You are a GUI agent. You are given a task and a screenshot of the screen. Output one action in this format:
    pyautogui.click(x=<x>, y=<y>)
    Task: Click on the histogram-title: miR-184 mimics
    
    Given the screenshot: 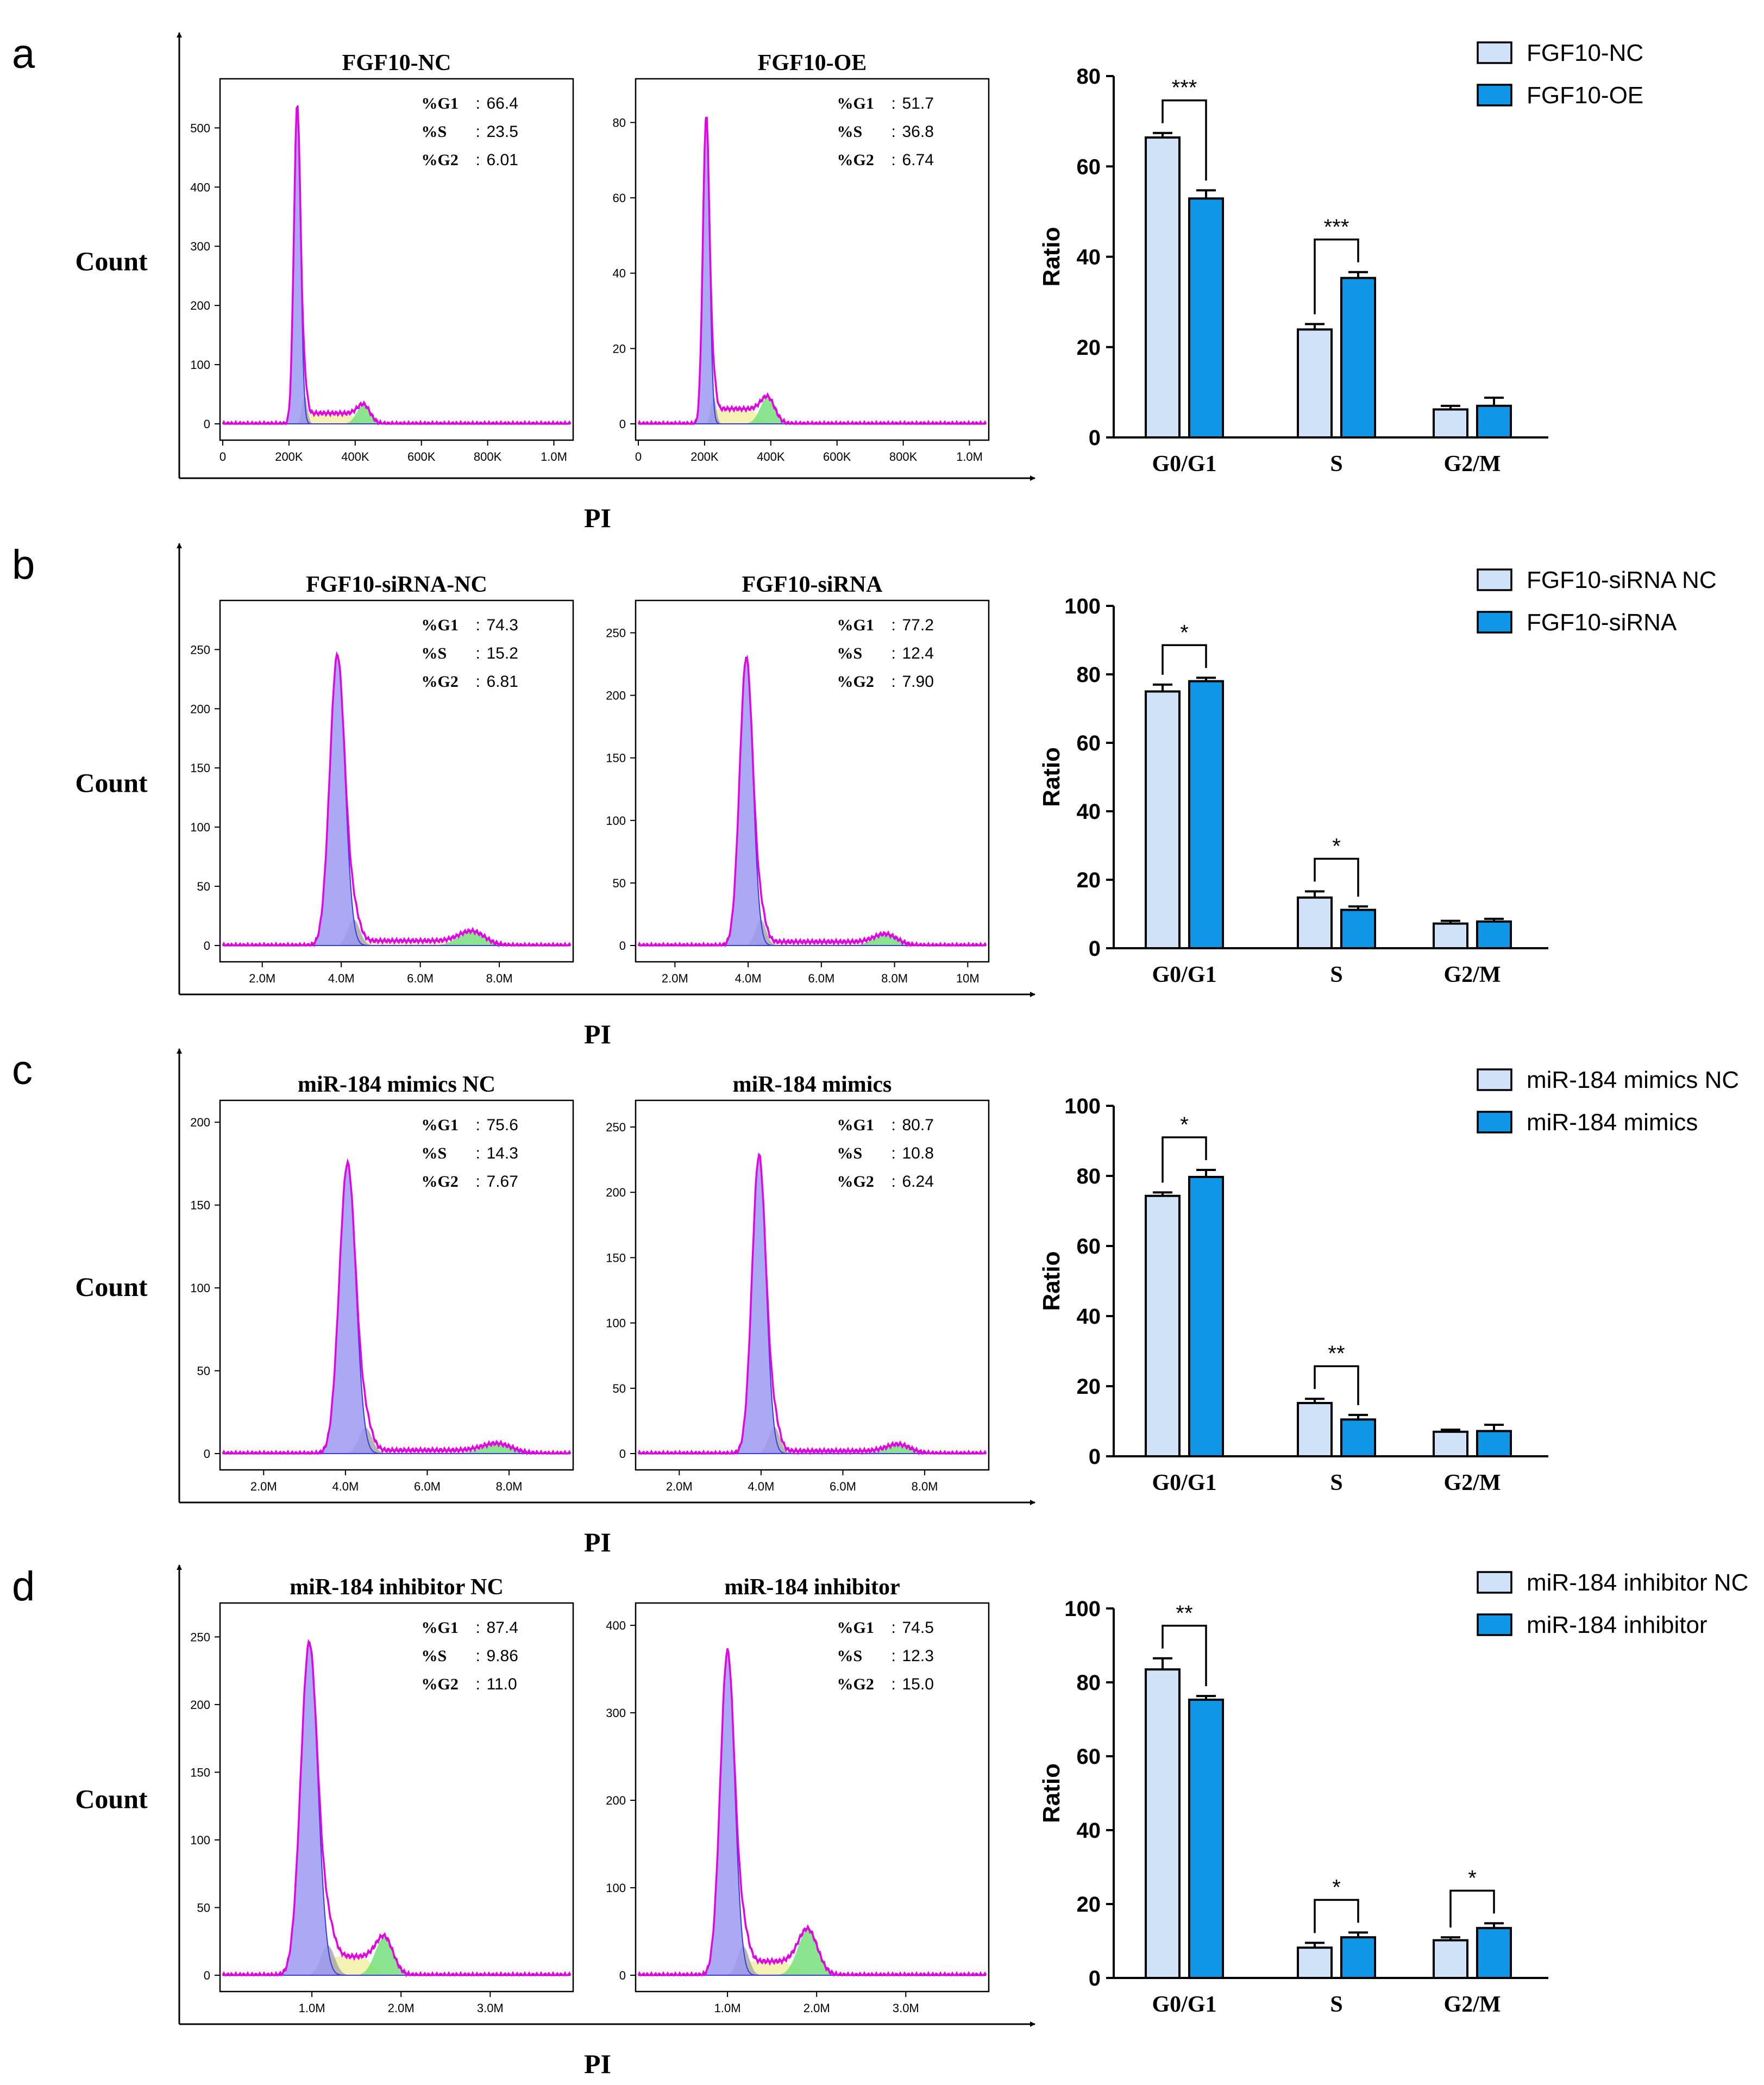 What is the action you would take?
    pyautogui.click(x=812, y=1084)
    